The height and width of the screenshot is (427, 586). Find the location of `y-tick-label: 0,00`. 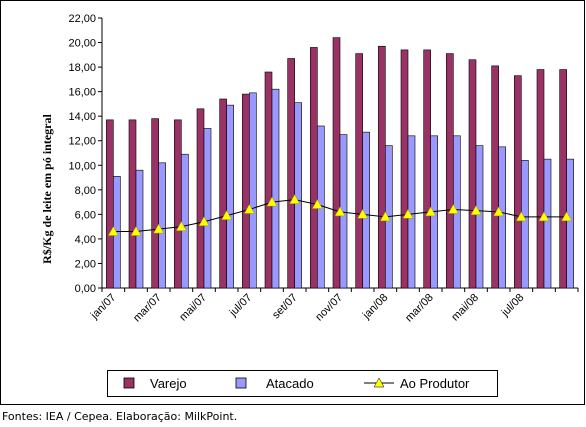

y-tick-label: 0,00 is located at coordinates (85, 289).